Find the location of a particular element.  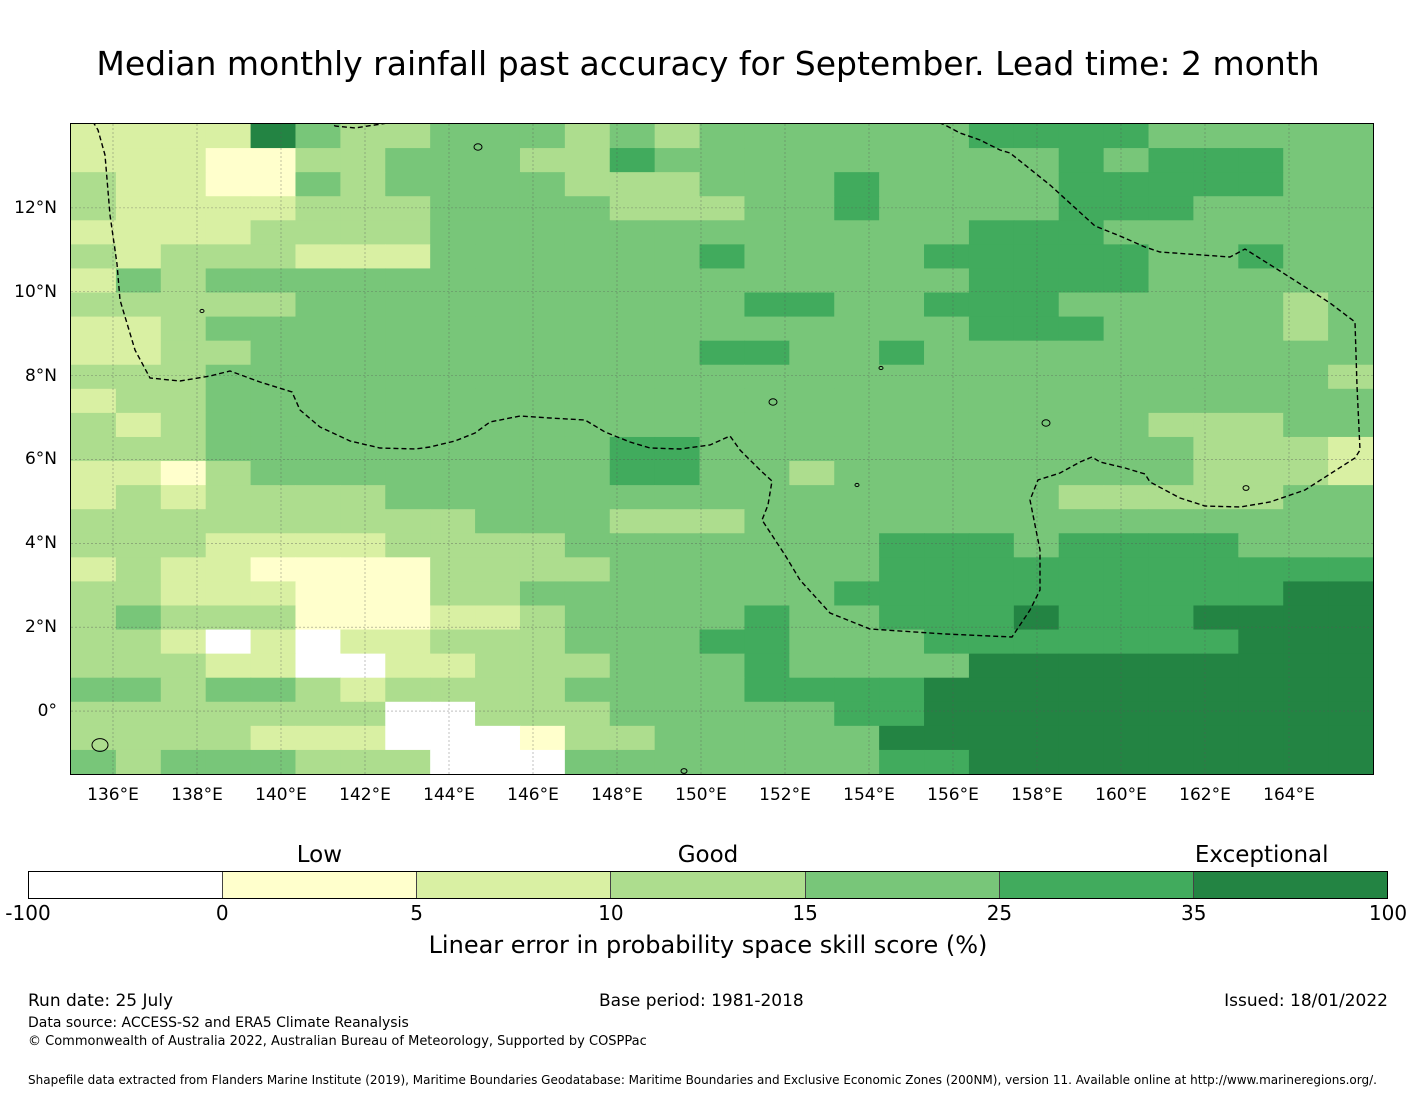

y-tick-label: 0° is located at coordinates (47, 711).